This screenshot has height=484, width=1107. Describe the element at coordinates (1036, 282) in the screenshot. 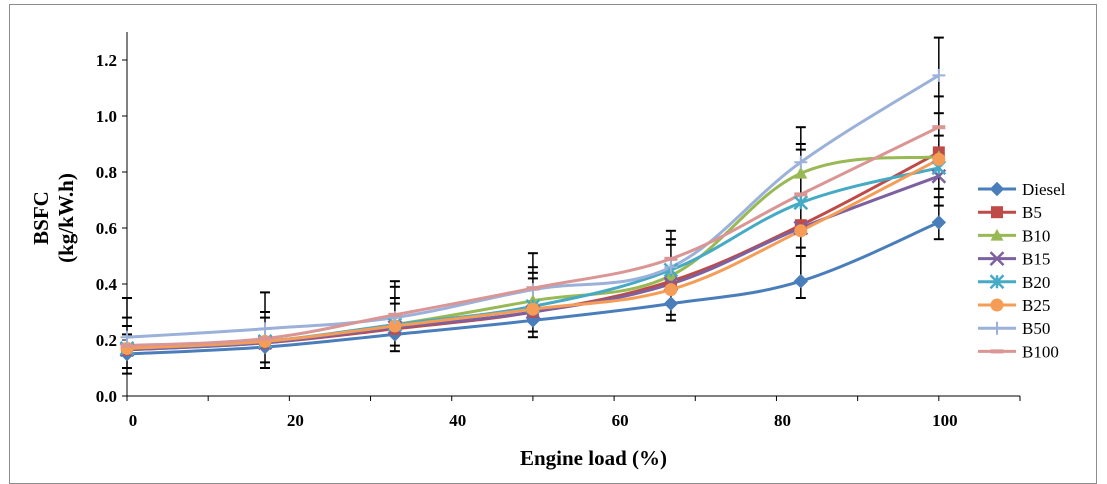

I see `legend-label-b20: B20` at that location.